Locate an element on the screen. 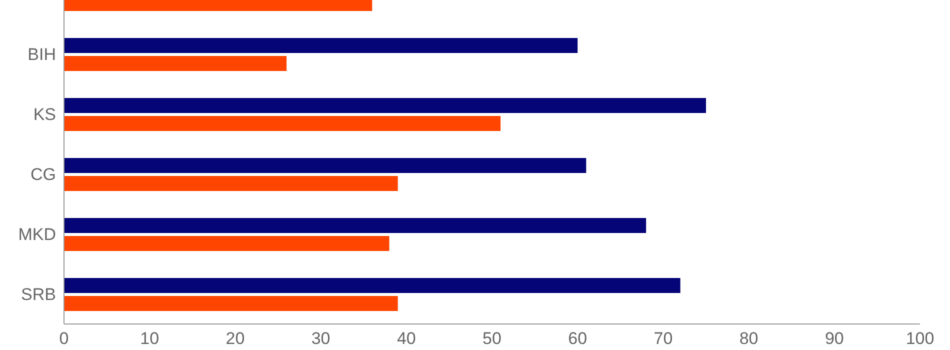  x-tick-label: 80 is located at coordinates (748, 338).